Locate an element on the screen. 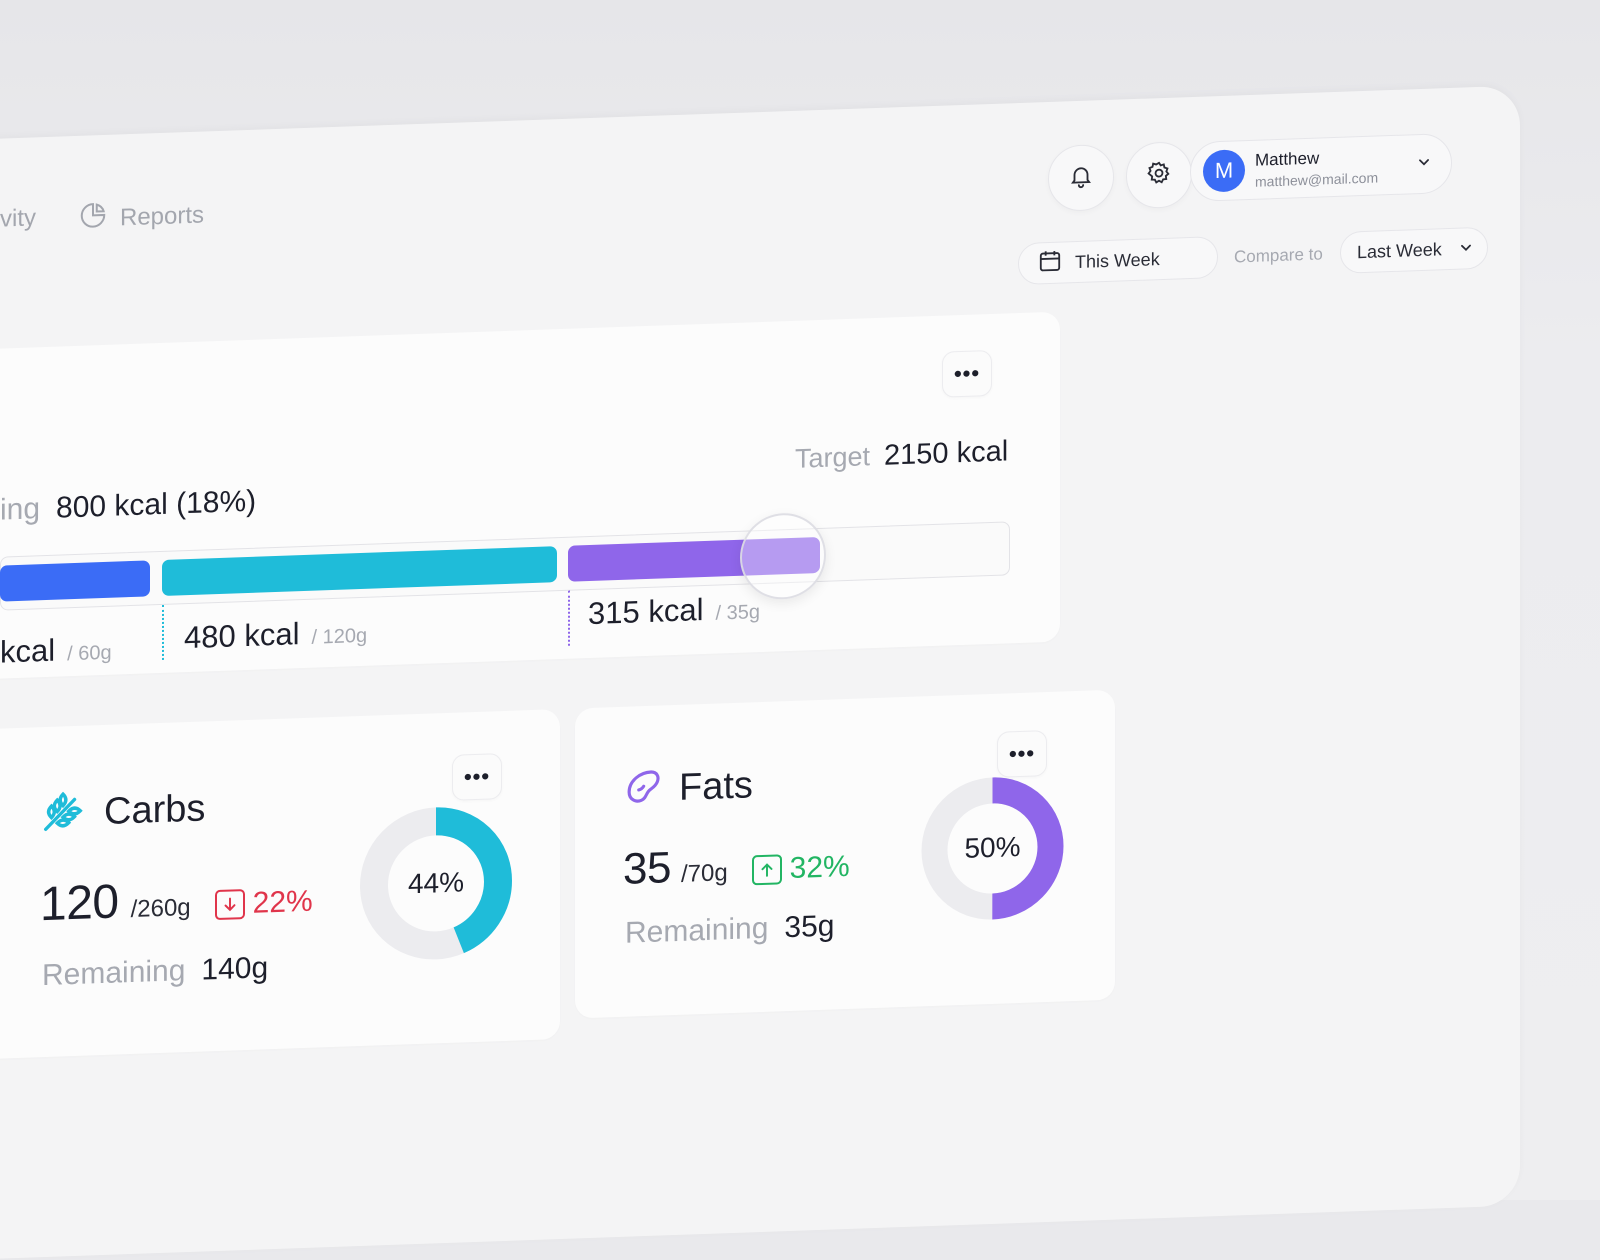  nav-item-reports: Reports is located at coordinates (141, 216).